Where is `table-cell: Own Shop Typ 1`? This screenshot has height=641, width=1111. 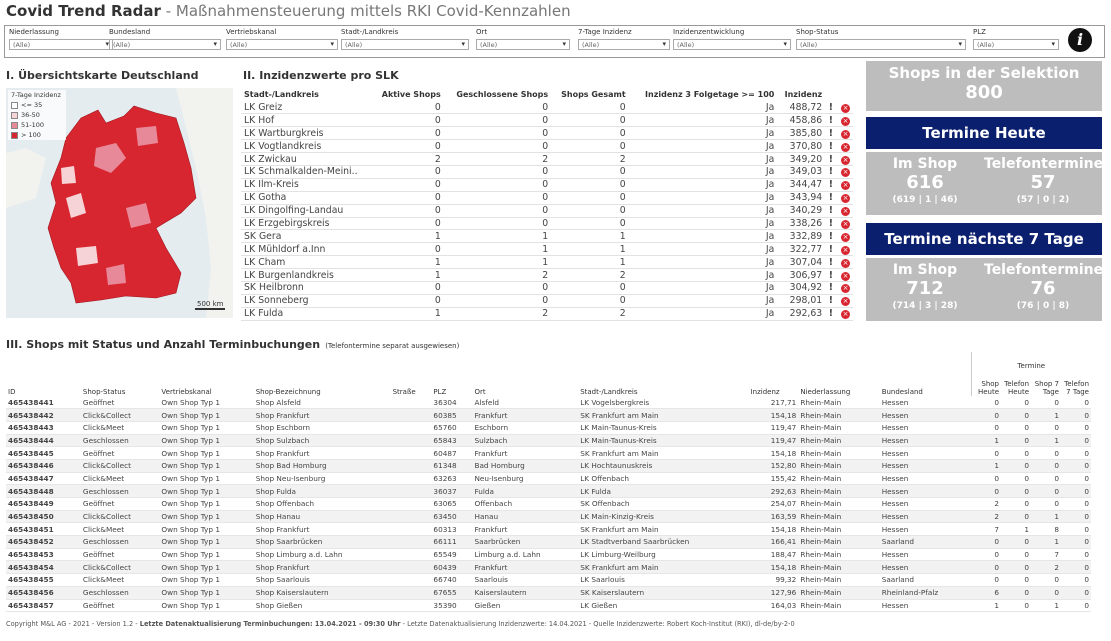 table-cell: Own Shop Typ 1 is located at coordinates (206, 415).